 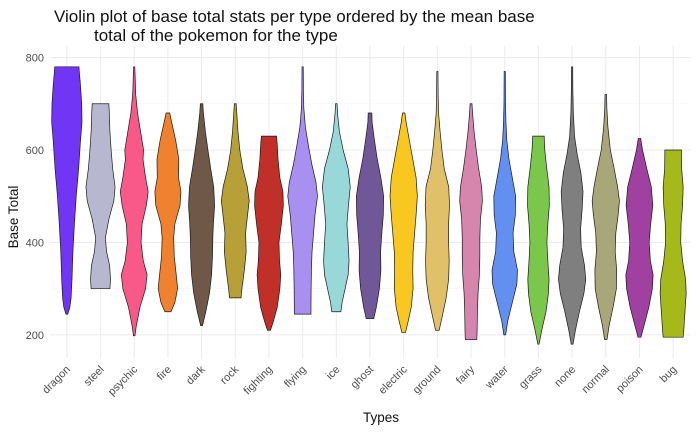 What do you see at coordinates (230, 375) in the screenshot?
I see `x-tick-label: rock` at bounding box center [230, 375].